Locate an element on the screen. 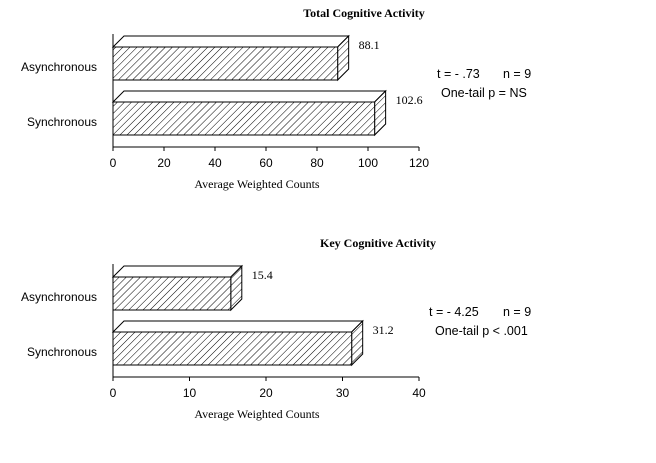 This screenshot has width=656, height=463. x-tick-label: 100 is located at coordinates (368, 163).